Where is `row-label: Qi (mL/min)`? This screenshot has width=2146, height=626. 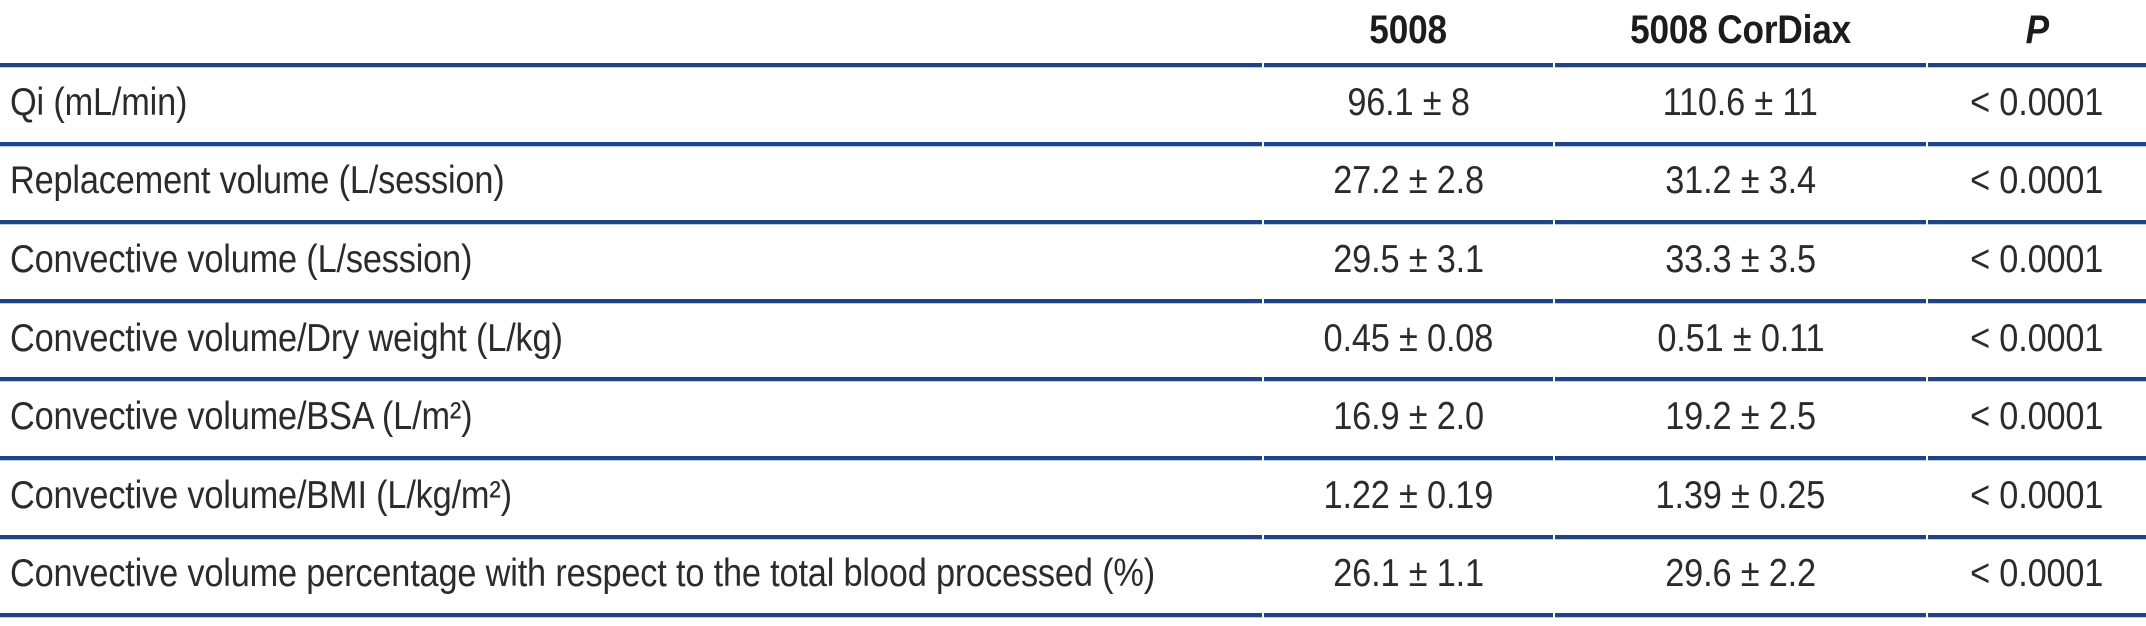 row-label: Qi (mL/min) is located at coordinates (99, 102).